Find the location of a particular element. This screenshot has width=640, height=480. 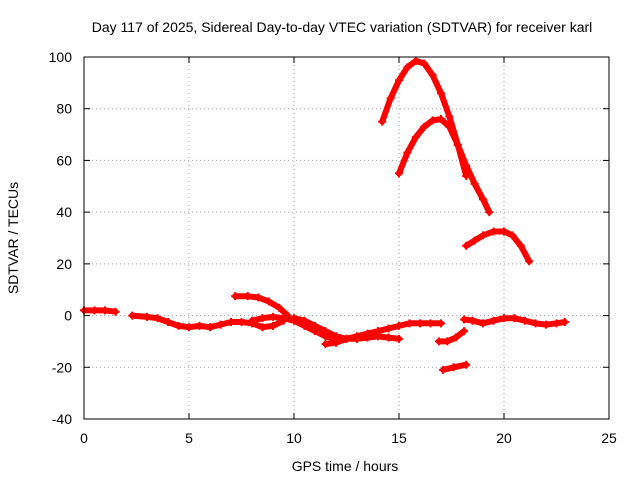

y-tick-label: 0 is located at coordinates (68, 316).